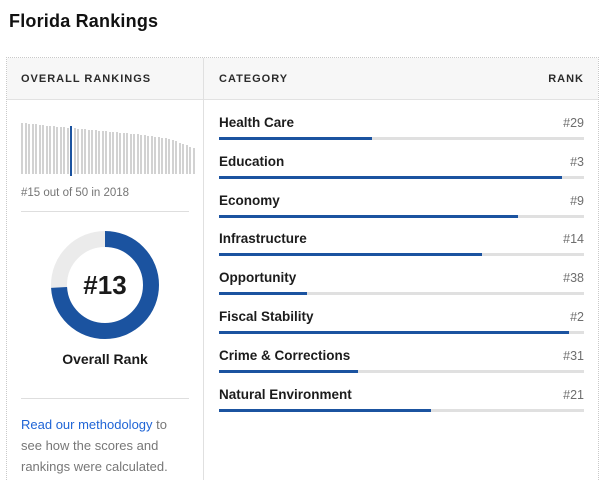 The width and height of the screenshot is (606, 480). I want to click on state-rank-histogram, so click(108, 147).